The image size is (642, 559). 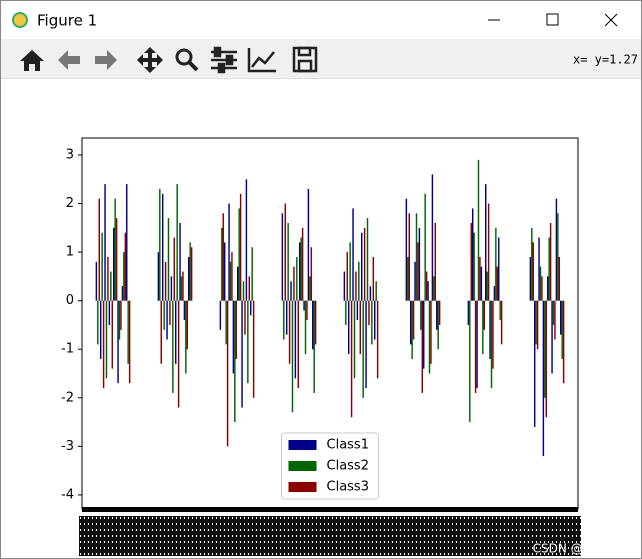 I want to click on y-tick-label: 0, so click(x=70, y=300).